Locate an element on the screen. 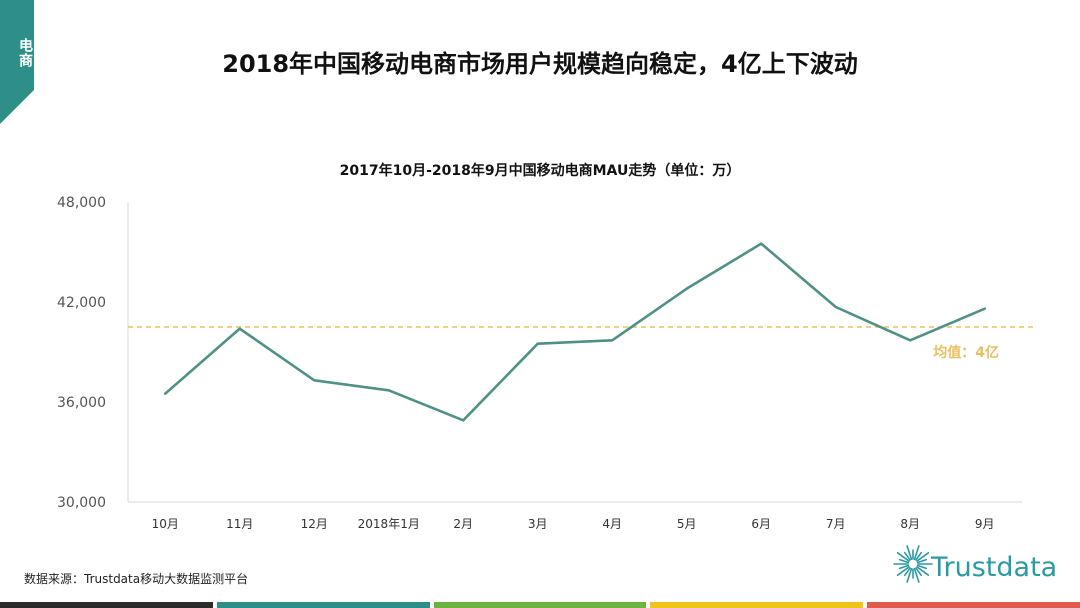  x-tick-label: 4月 is located at coordinates (612, 524).